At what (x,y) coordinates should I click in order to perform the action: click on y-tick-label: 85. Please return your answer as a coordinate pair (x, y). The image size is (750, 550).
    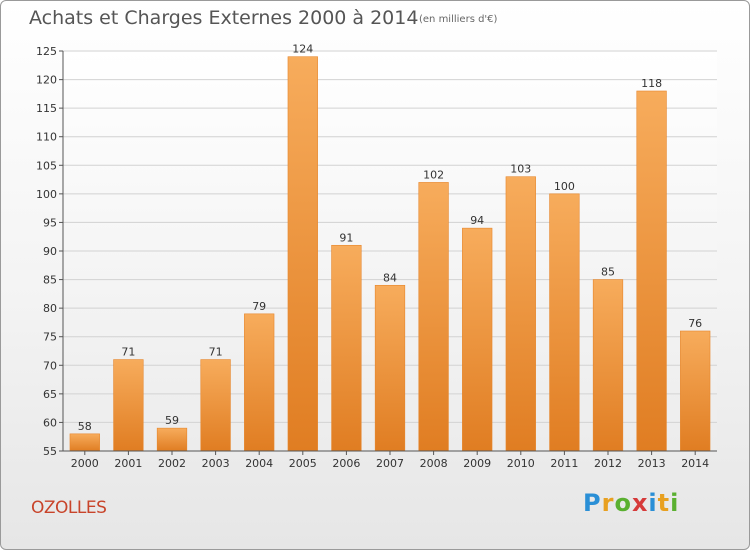
    Looking at the image, I should click on (50, 280).